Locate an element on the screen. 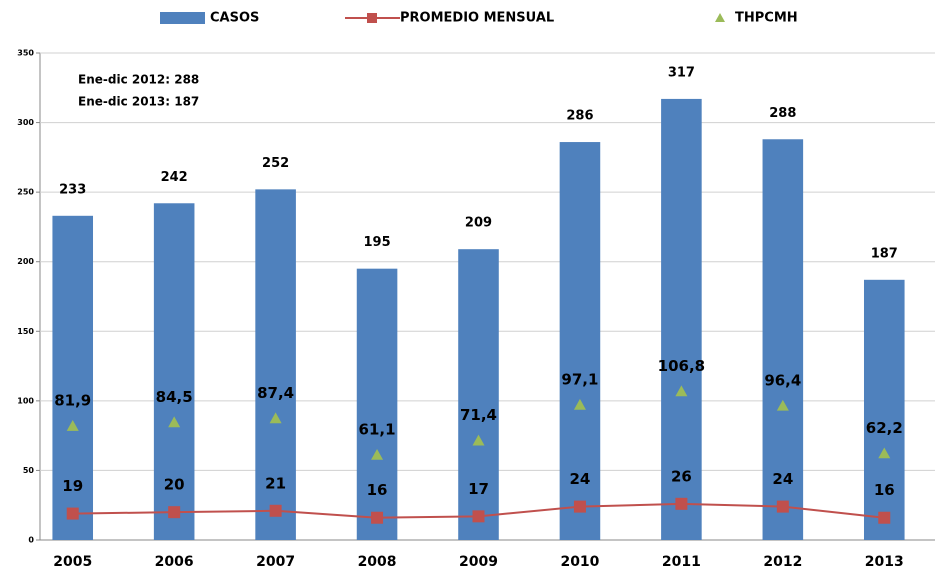 This screenshot has height=576, width=935. x-tick-label: 2007 is located at coordinates (275, 562).